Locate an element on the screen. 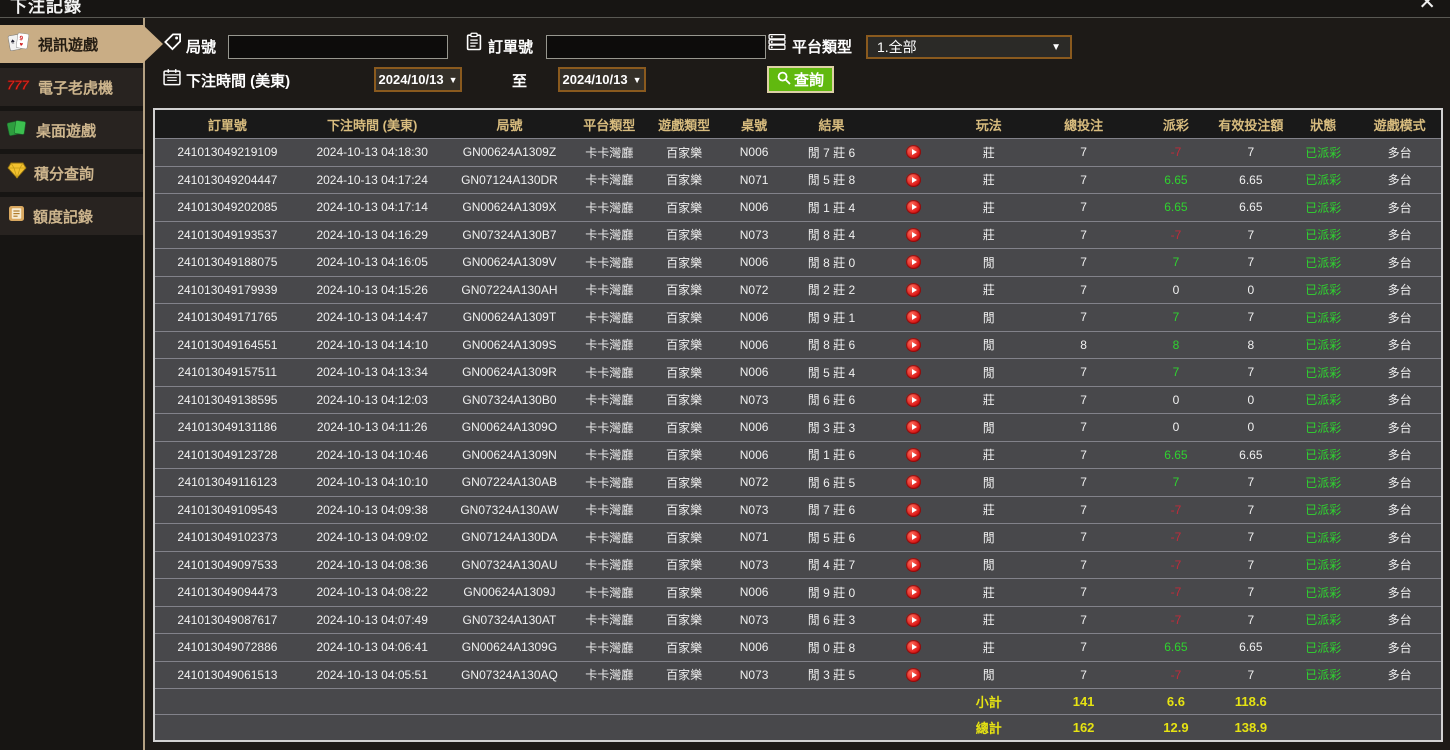 Image resolution: width=1450 pixels, height=750 pixels. cell-total: 7 is located at coordinates (1083, 674).